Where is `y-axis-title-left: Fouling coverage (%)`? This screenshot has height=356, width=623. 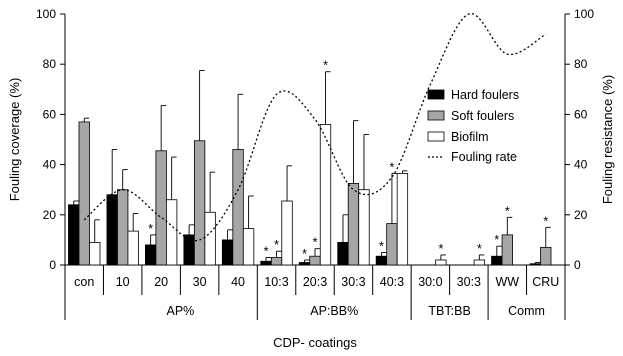
y-axis-title-left: Fouling coverage (%) is located at coordinates (14, 140).